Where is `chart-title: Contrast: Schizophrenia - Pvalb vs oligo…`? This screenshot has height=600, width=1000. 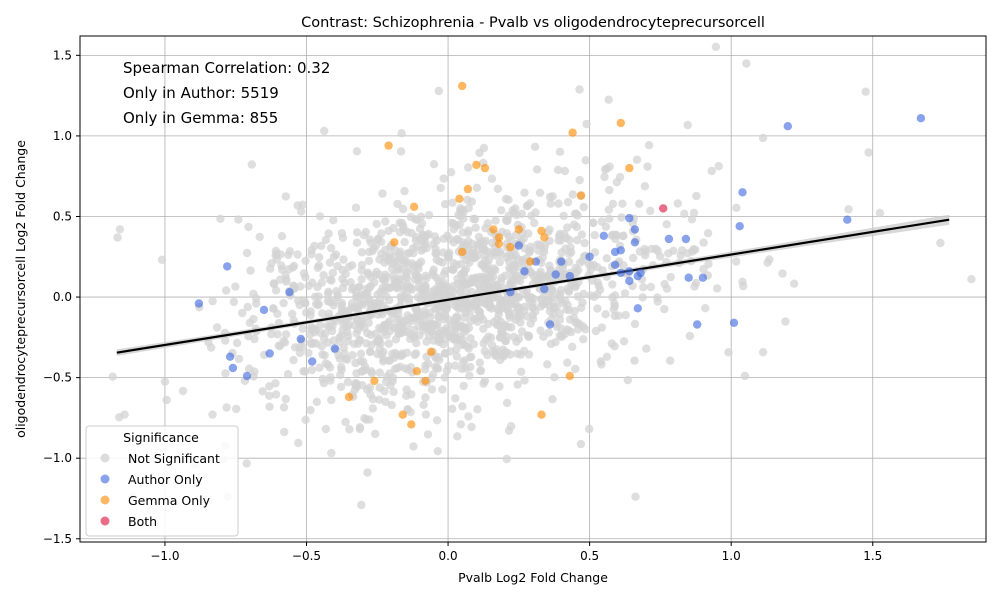
chart-title: Contrast: Schizophrenia - Pvalb vs oligo… is located at coordinates (533, 23).